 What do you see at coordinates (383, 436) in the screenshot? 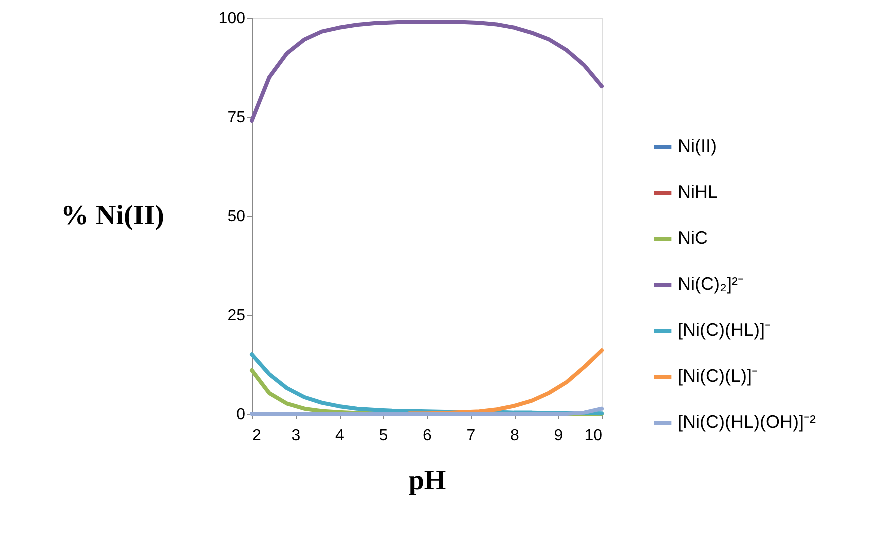
I see `x-tick-label: 5` at bounding box center [383, 436].